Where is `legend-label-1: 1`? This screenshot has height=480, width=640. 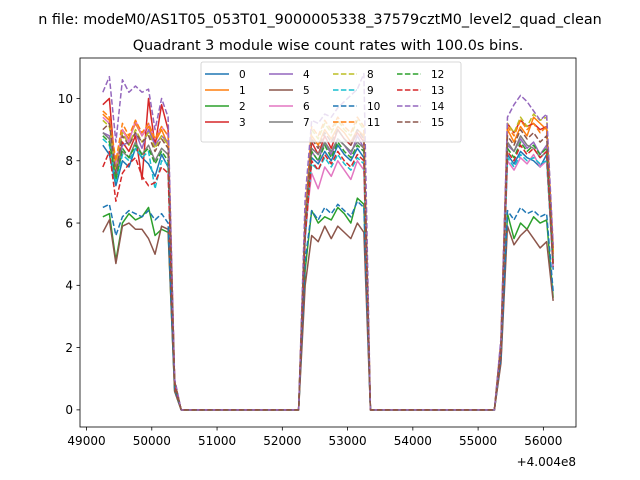
legend-label-1: 1 is located at coordinates (242, 91).